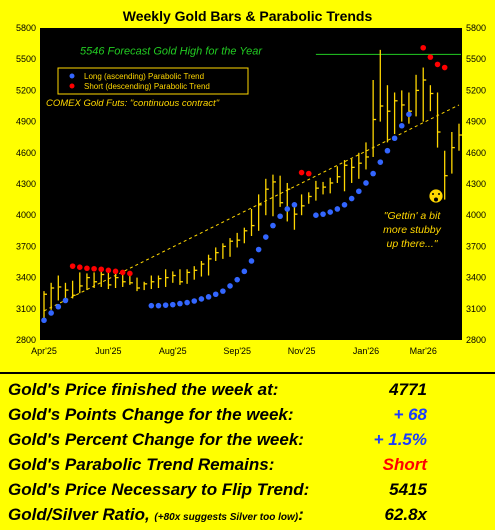 This screenshot has height=530, width=495. Describe the element at coordinates (147, 86) in the screenshot. I see `legend-short-label: Short (descending) Parabolic Trend` at that location.